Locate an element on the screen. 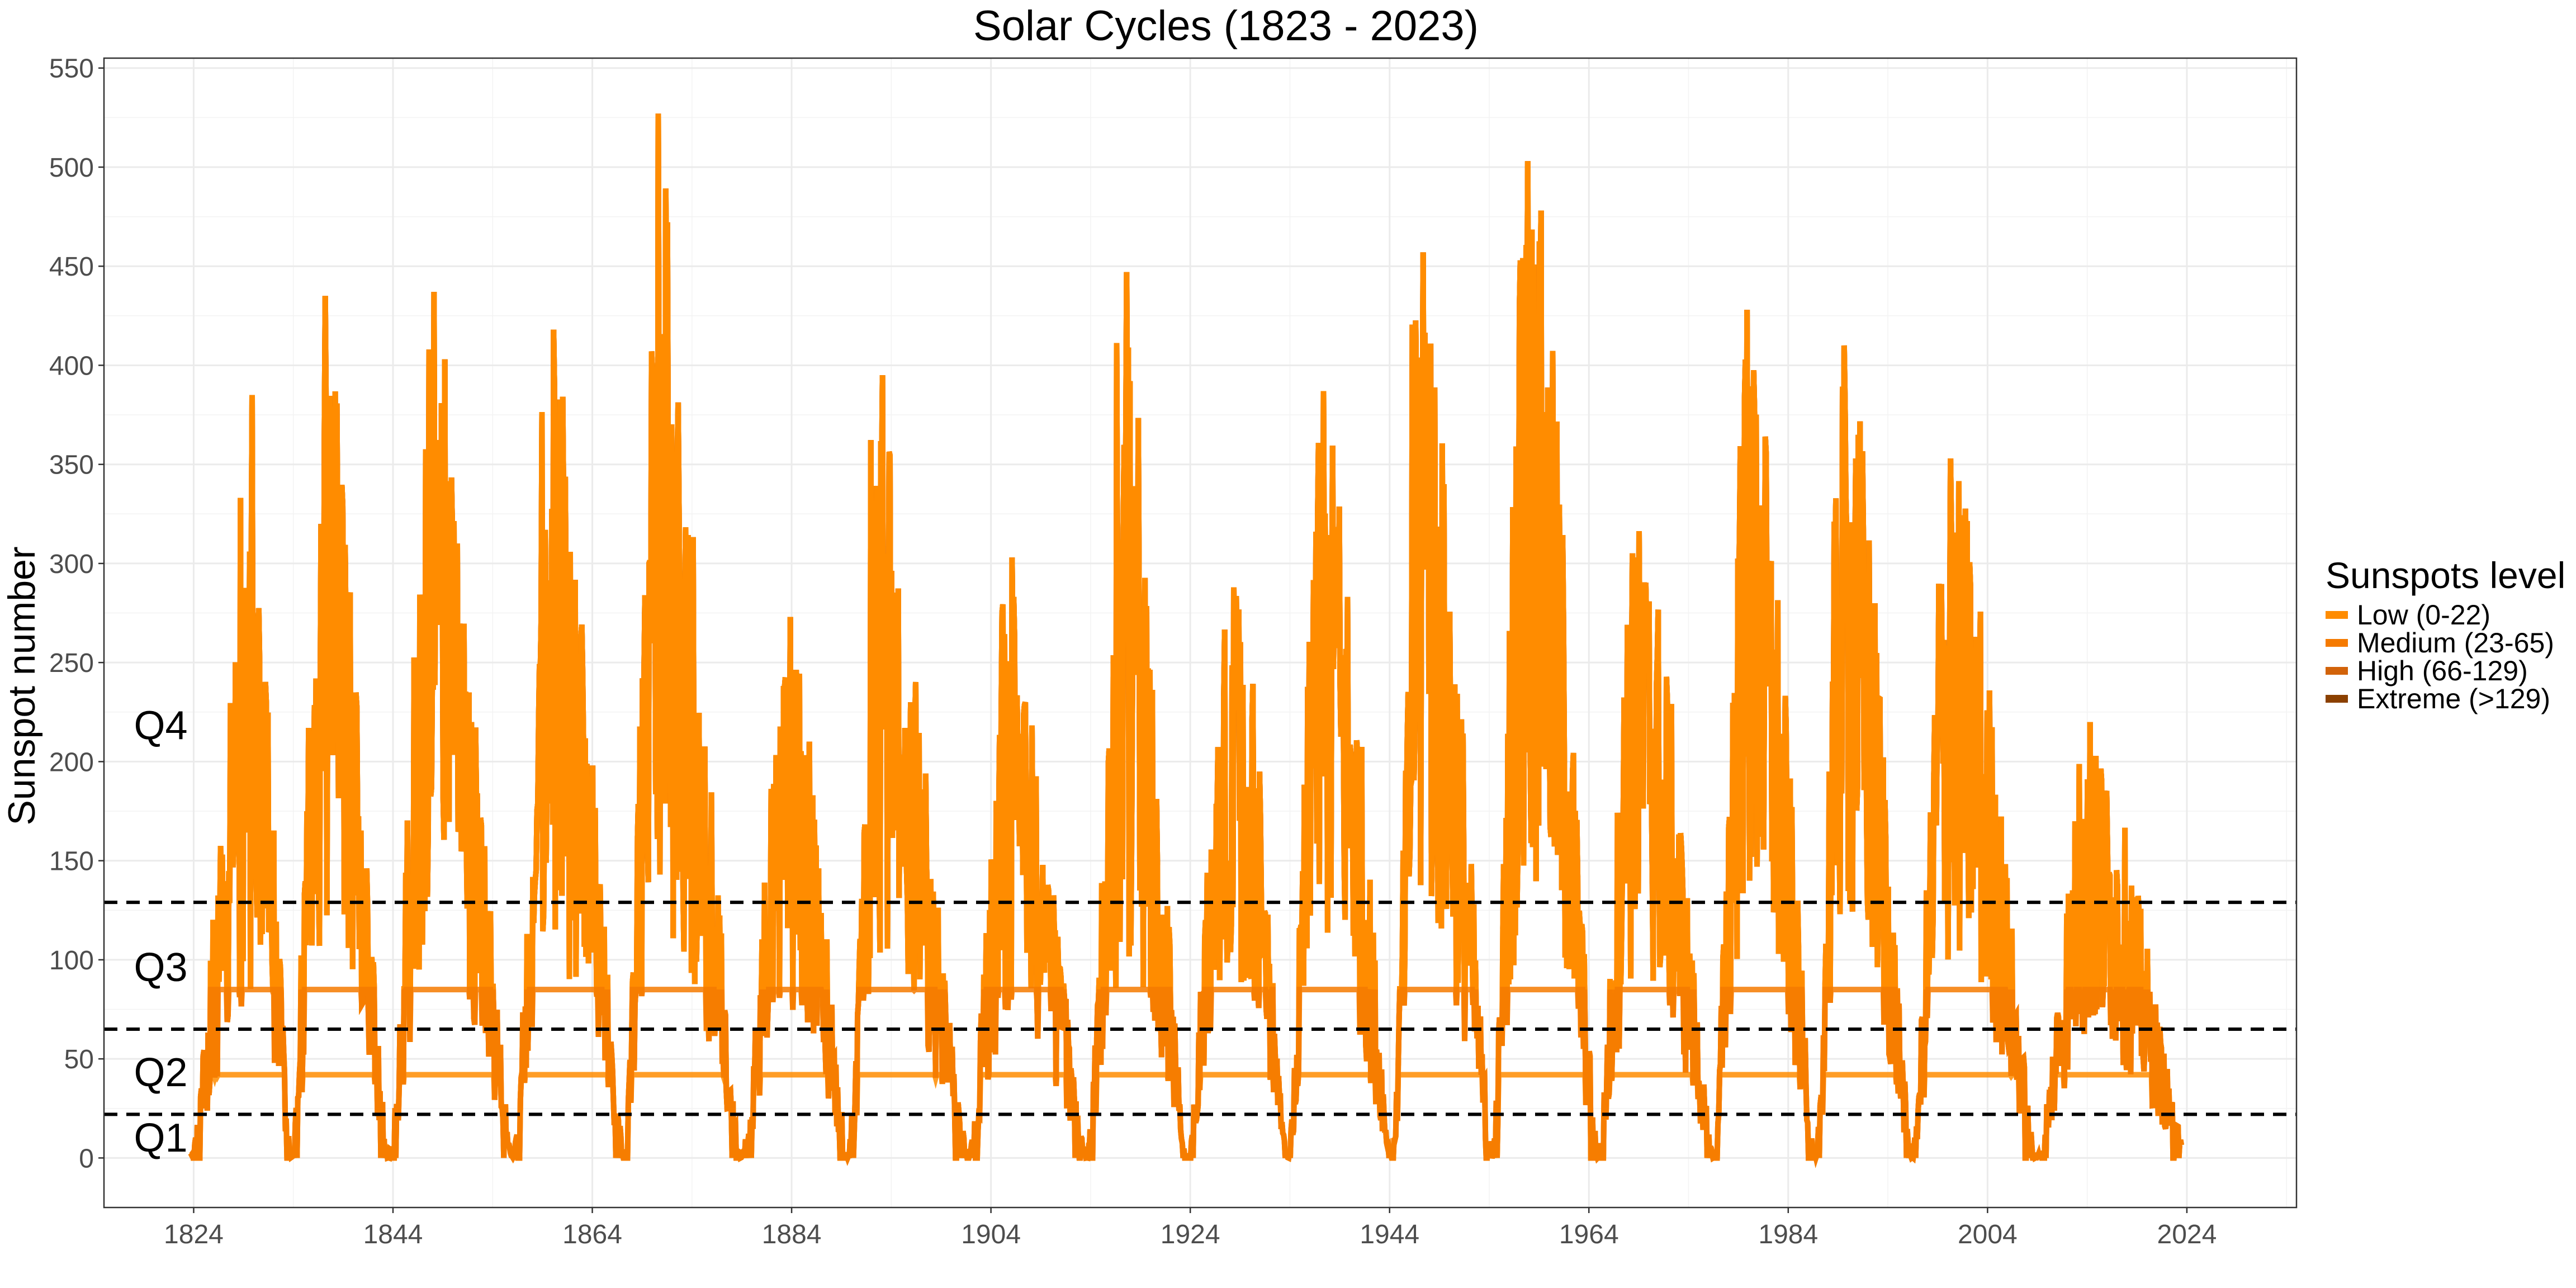  y-tick-label: 550 is located at coordinates (71, 69).